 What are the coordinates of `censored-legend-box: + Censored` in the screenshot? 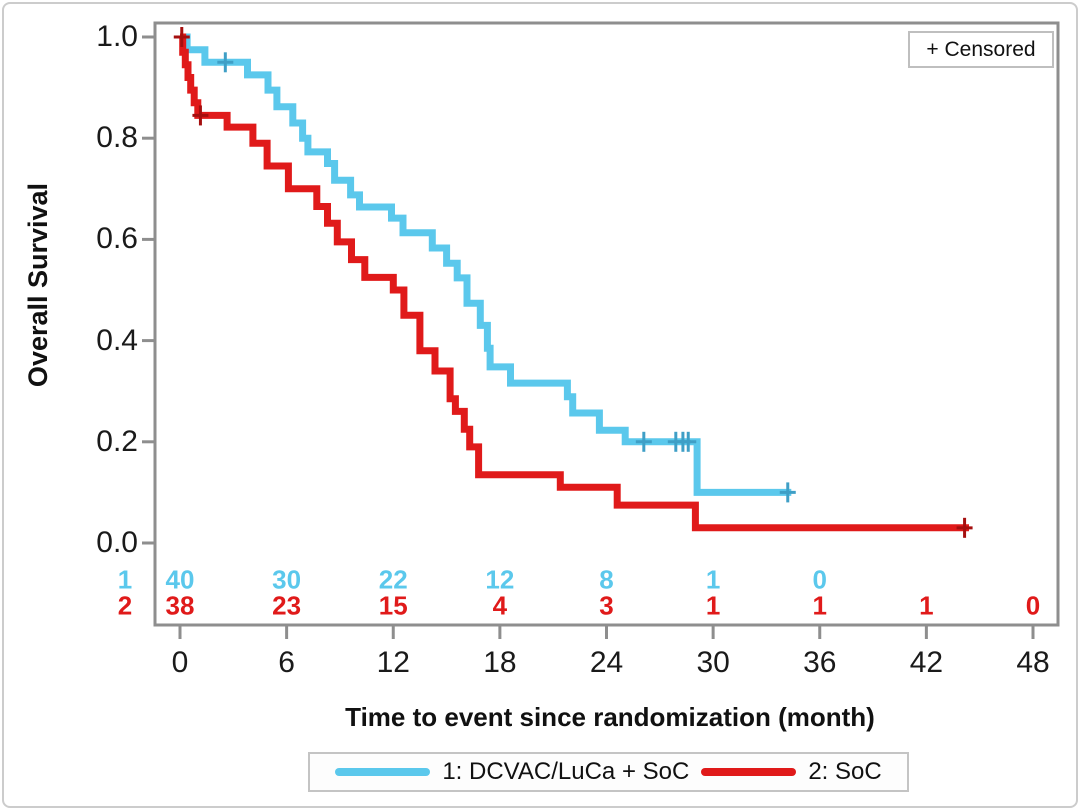 It's located at (981, 49).